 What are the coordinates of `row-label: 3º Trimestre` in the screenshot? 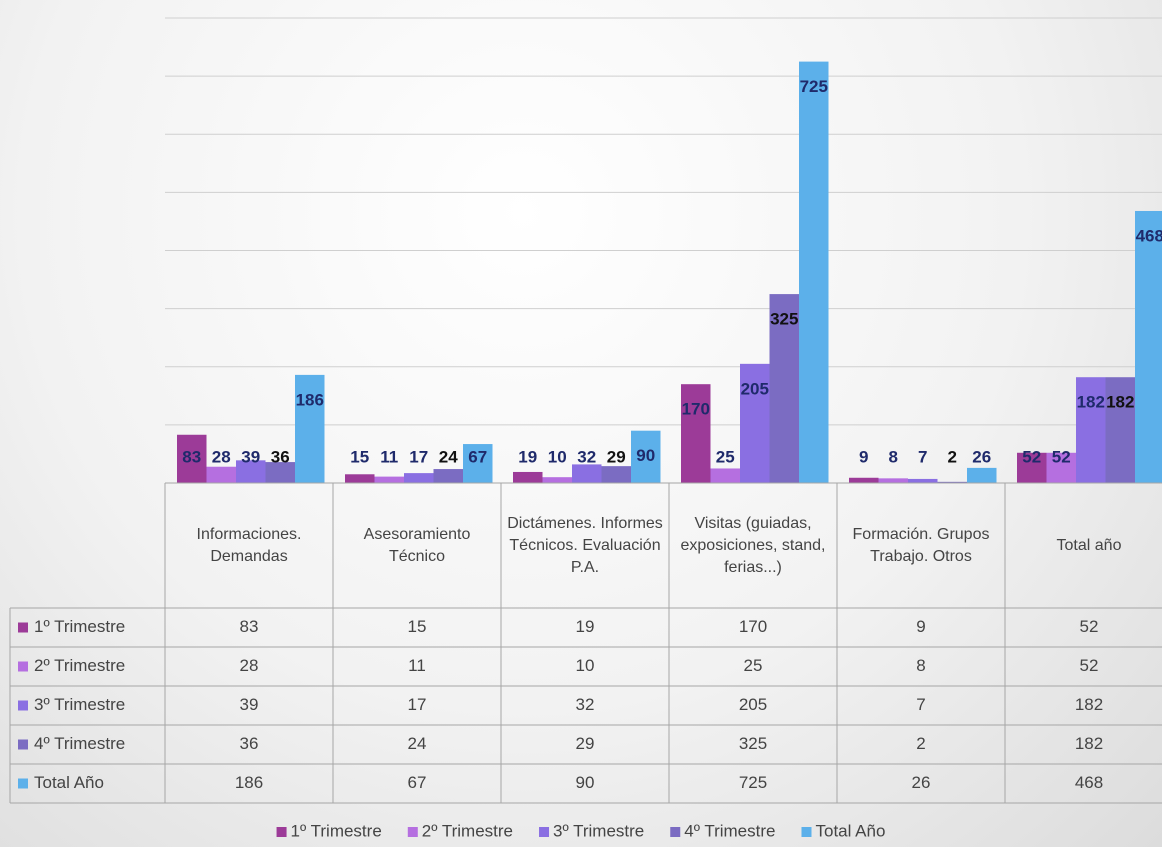 It's located at (79, 704).